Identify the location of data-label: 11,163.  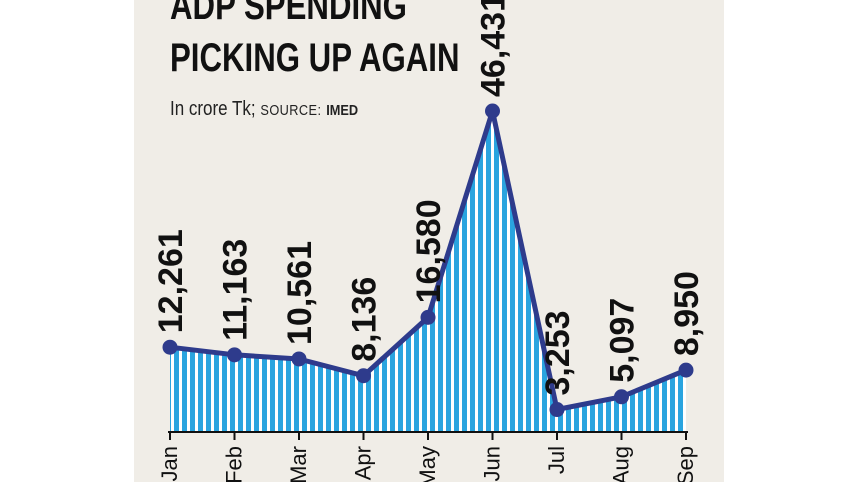
(236, 290).